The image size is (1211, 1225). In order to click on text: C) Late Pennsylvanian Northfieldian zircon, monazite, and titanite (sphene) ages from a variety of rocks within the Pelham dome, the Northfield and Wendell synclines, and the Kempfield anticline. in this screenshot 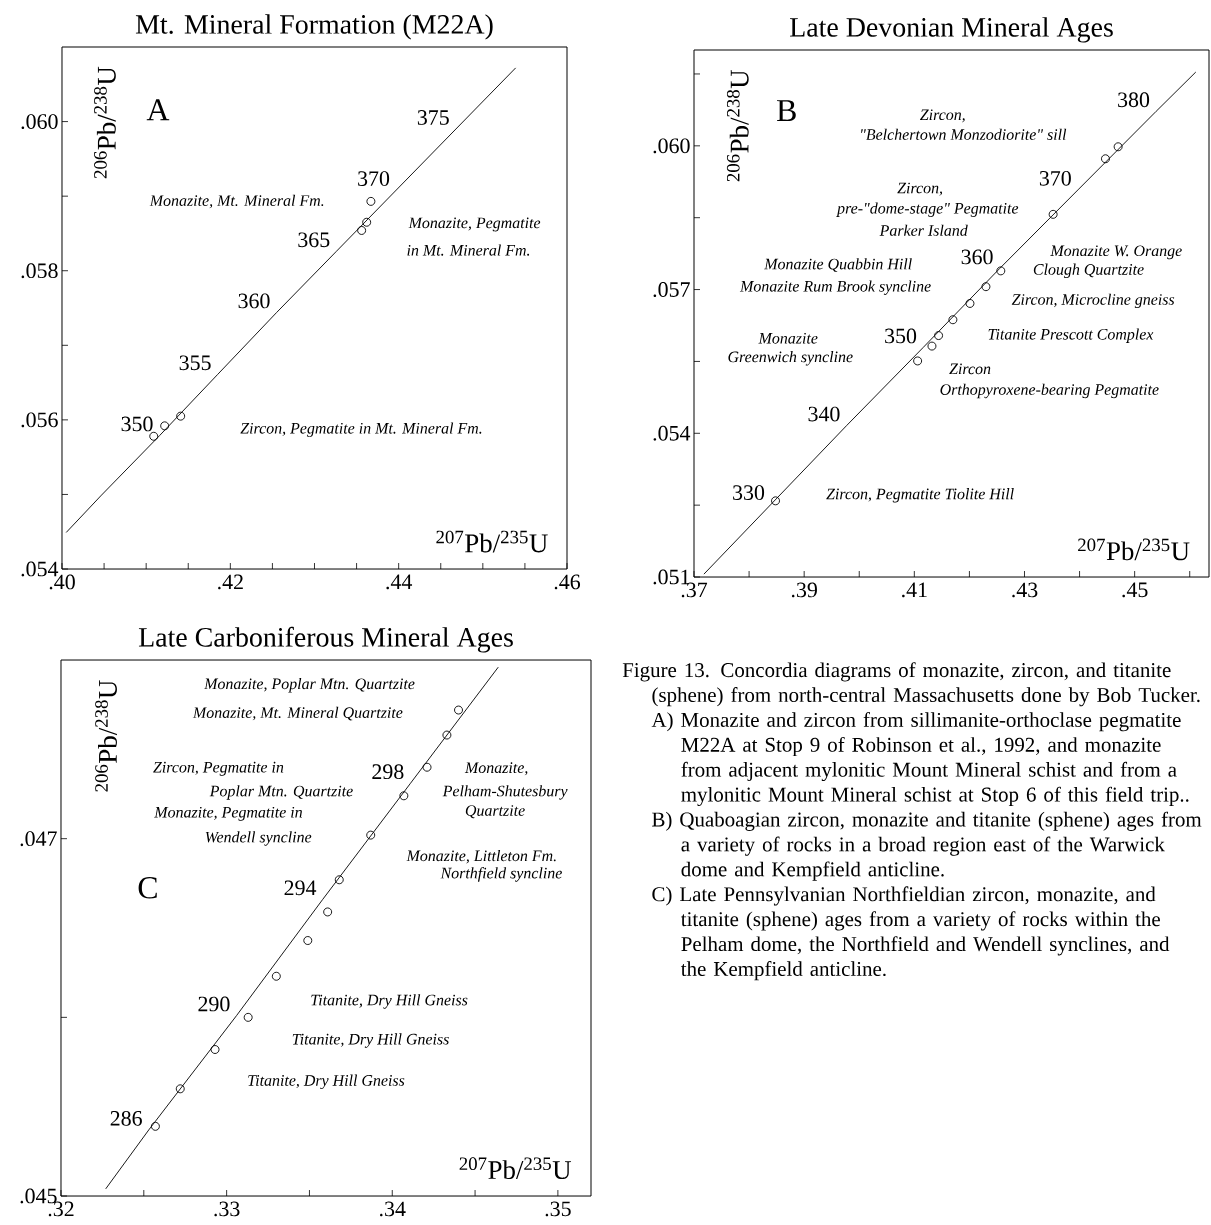, I will do `click(911, 933)`.